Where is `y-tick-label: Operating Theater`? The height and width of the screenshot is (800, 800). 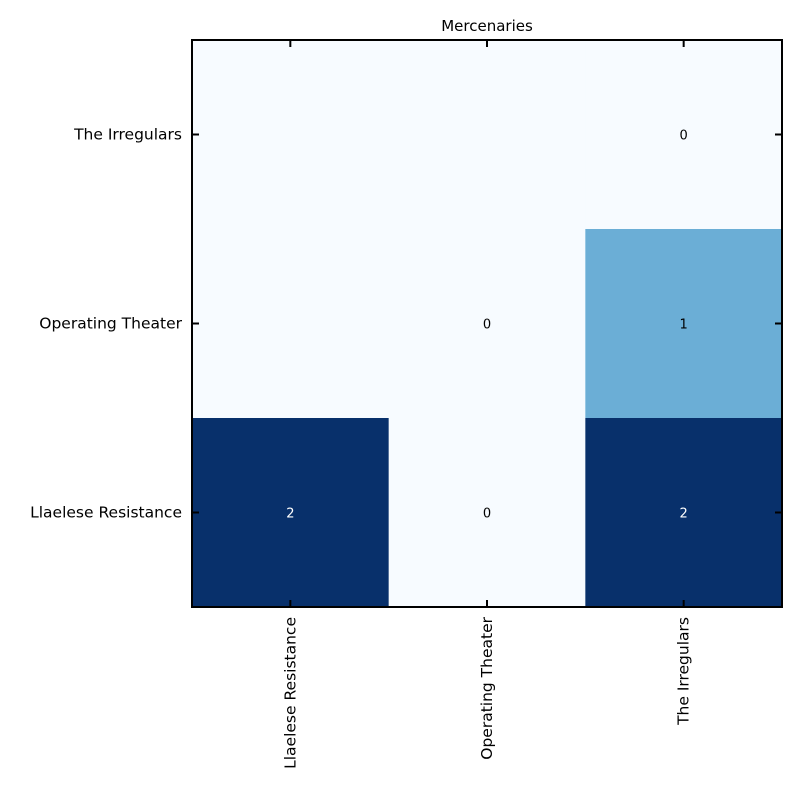
y-tick-label: Operating Theater is located at coordinates (110, 324).